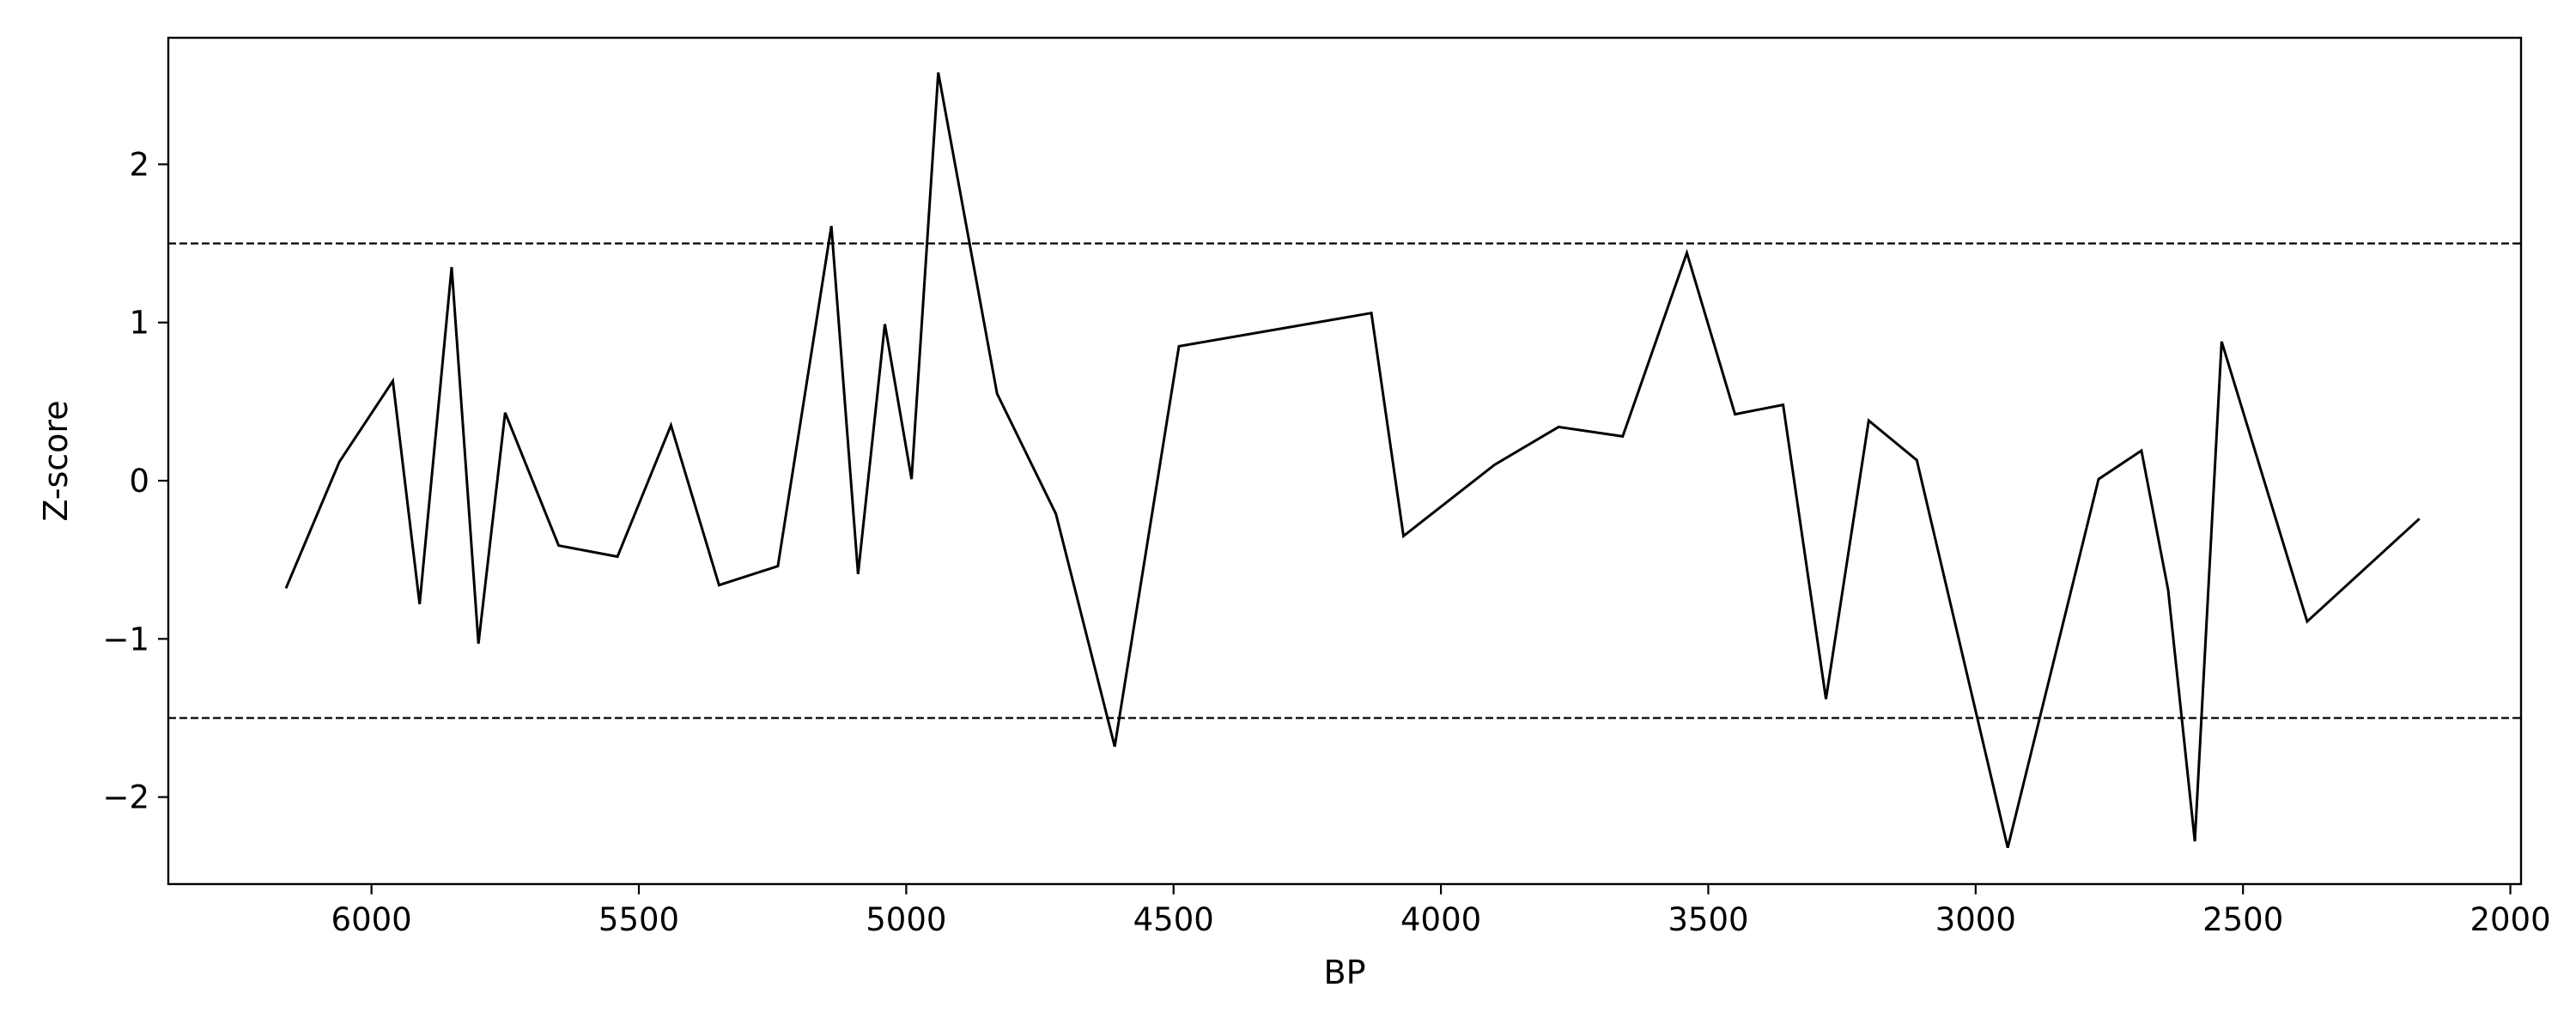 The image size is (2576, 1030). What do you see at coordinates (371, 919) in the screenshot?
I see `x-tick-label: 6000` at bounding box center [371, 919].